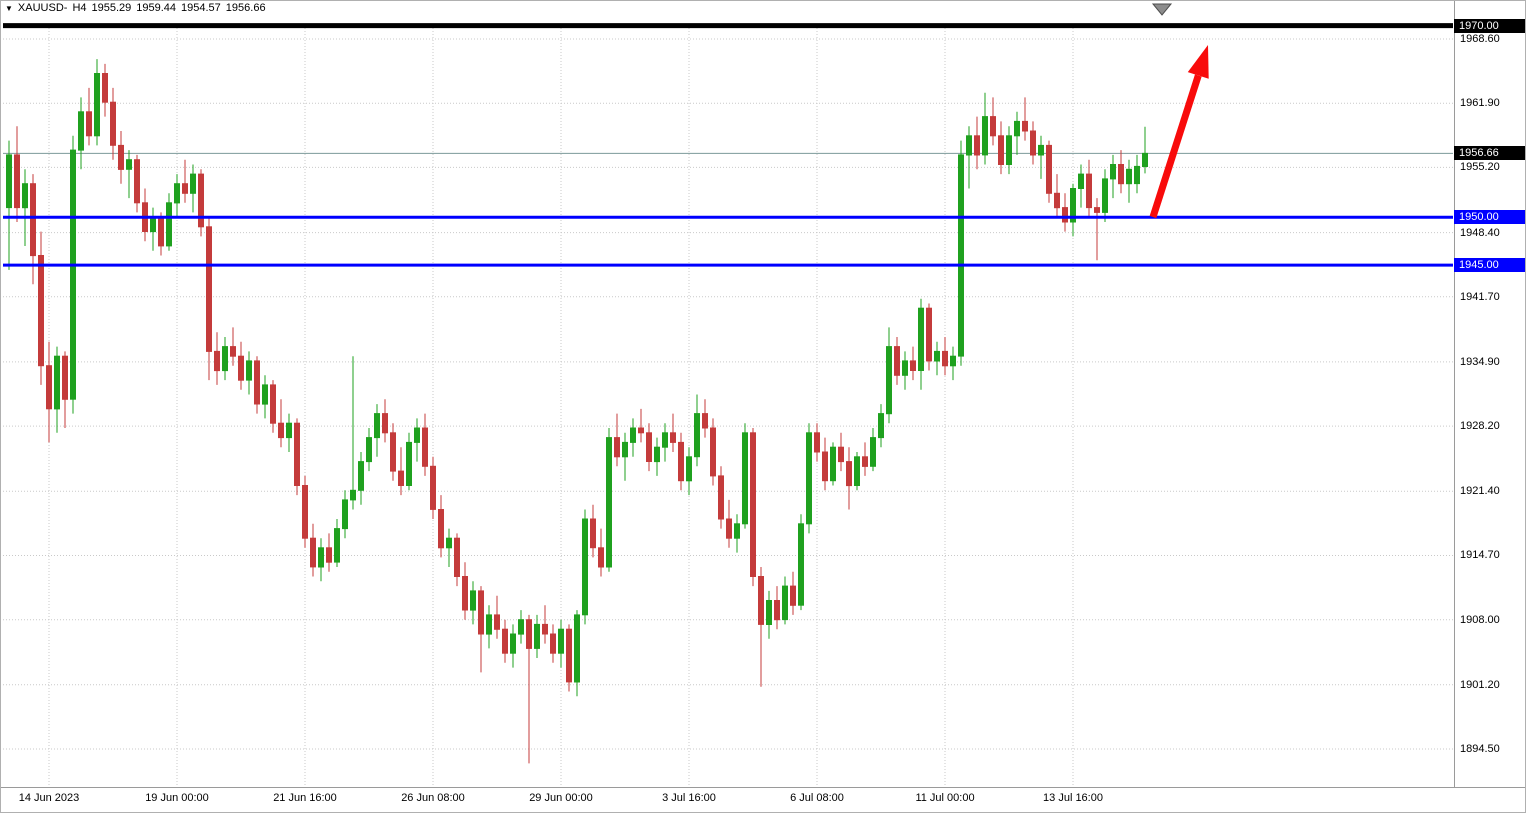 The width and height of the screenshot is (1526, 813). I want to click on price-axis-label: 1941.70, so click(1480, 297).